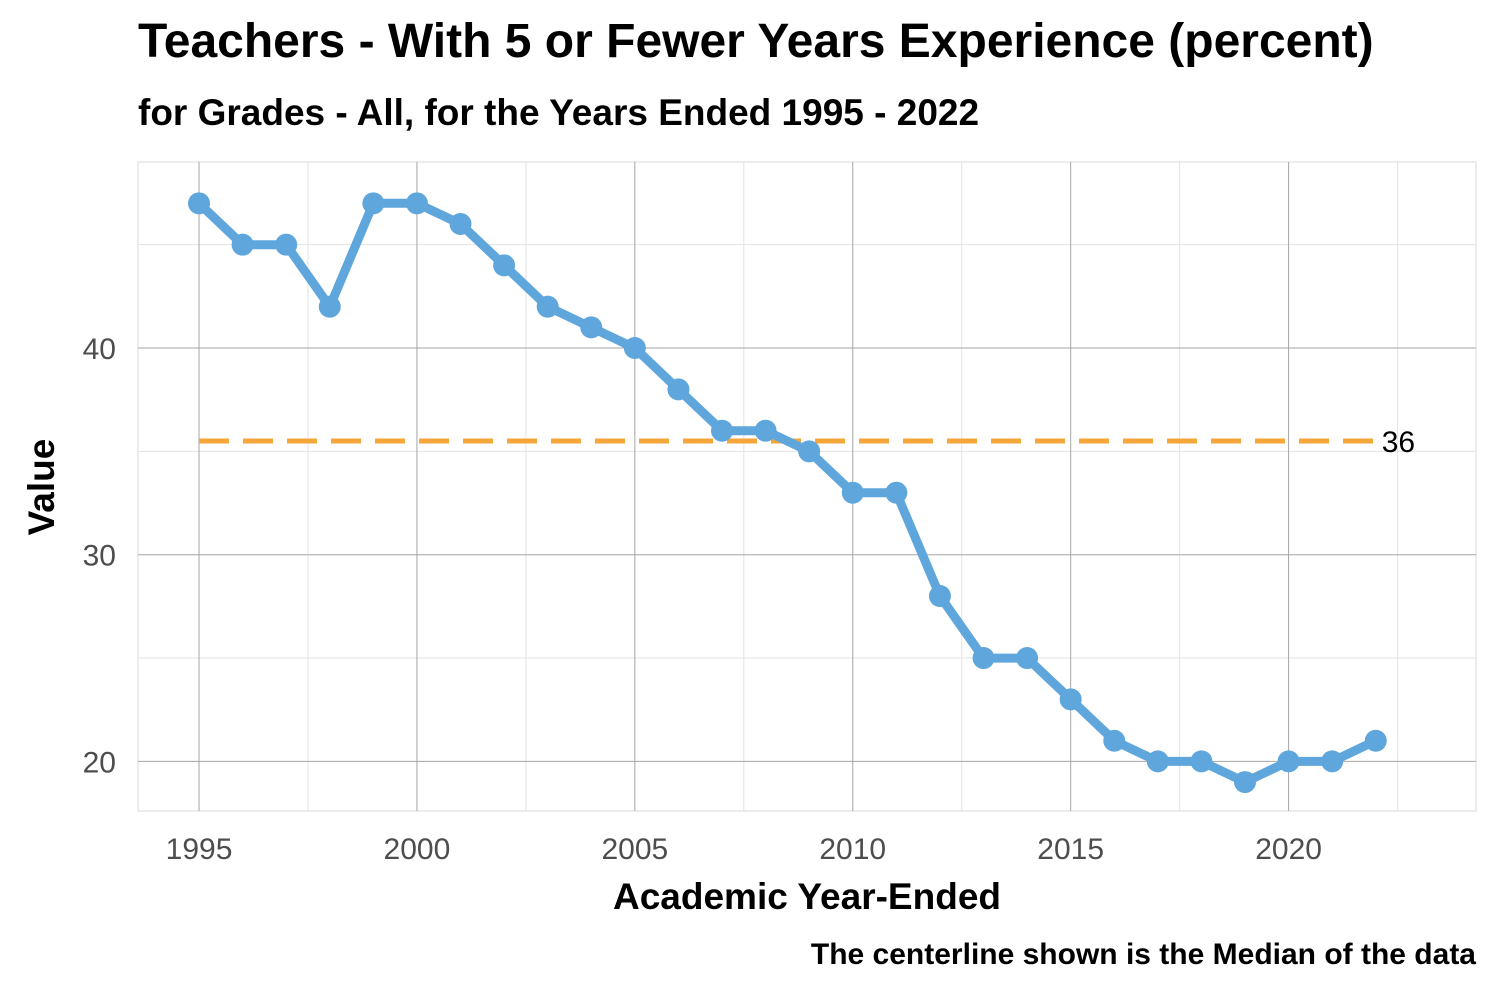 This screenshot has height=1000, width=1500. Describe the element at coordinates (852, 849) in the screenshot. I see `x-tick-label: 2010` at that location.